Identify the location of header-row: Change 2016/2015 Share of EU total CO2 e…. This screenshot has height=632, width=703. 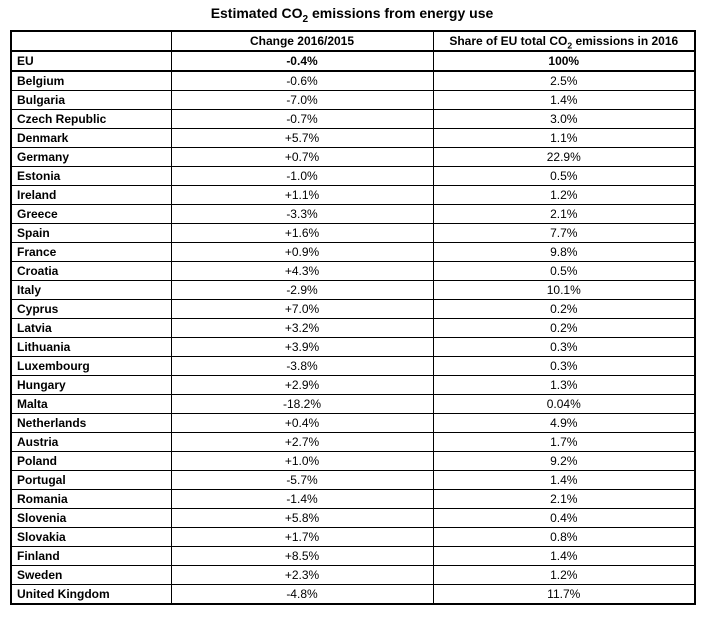
(353, 41).